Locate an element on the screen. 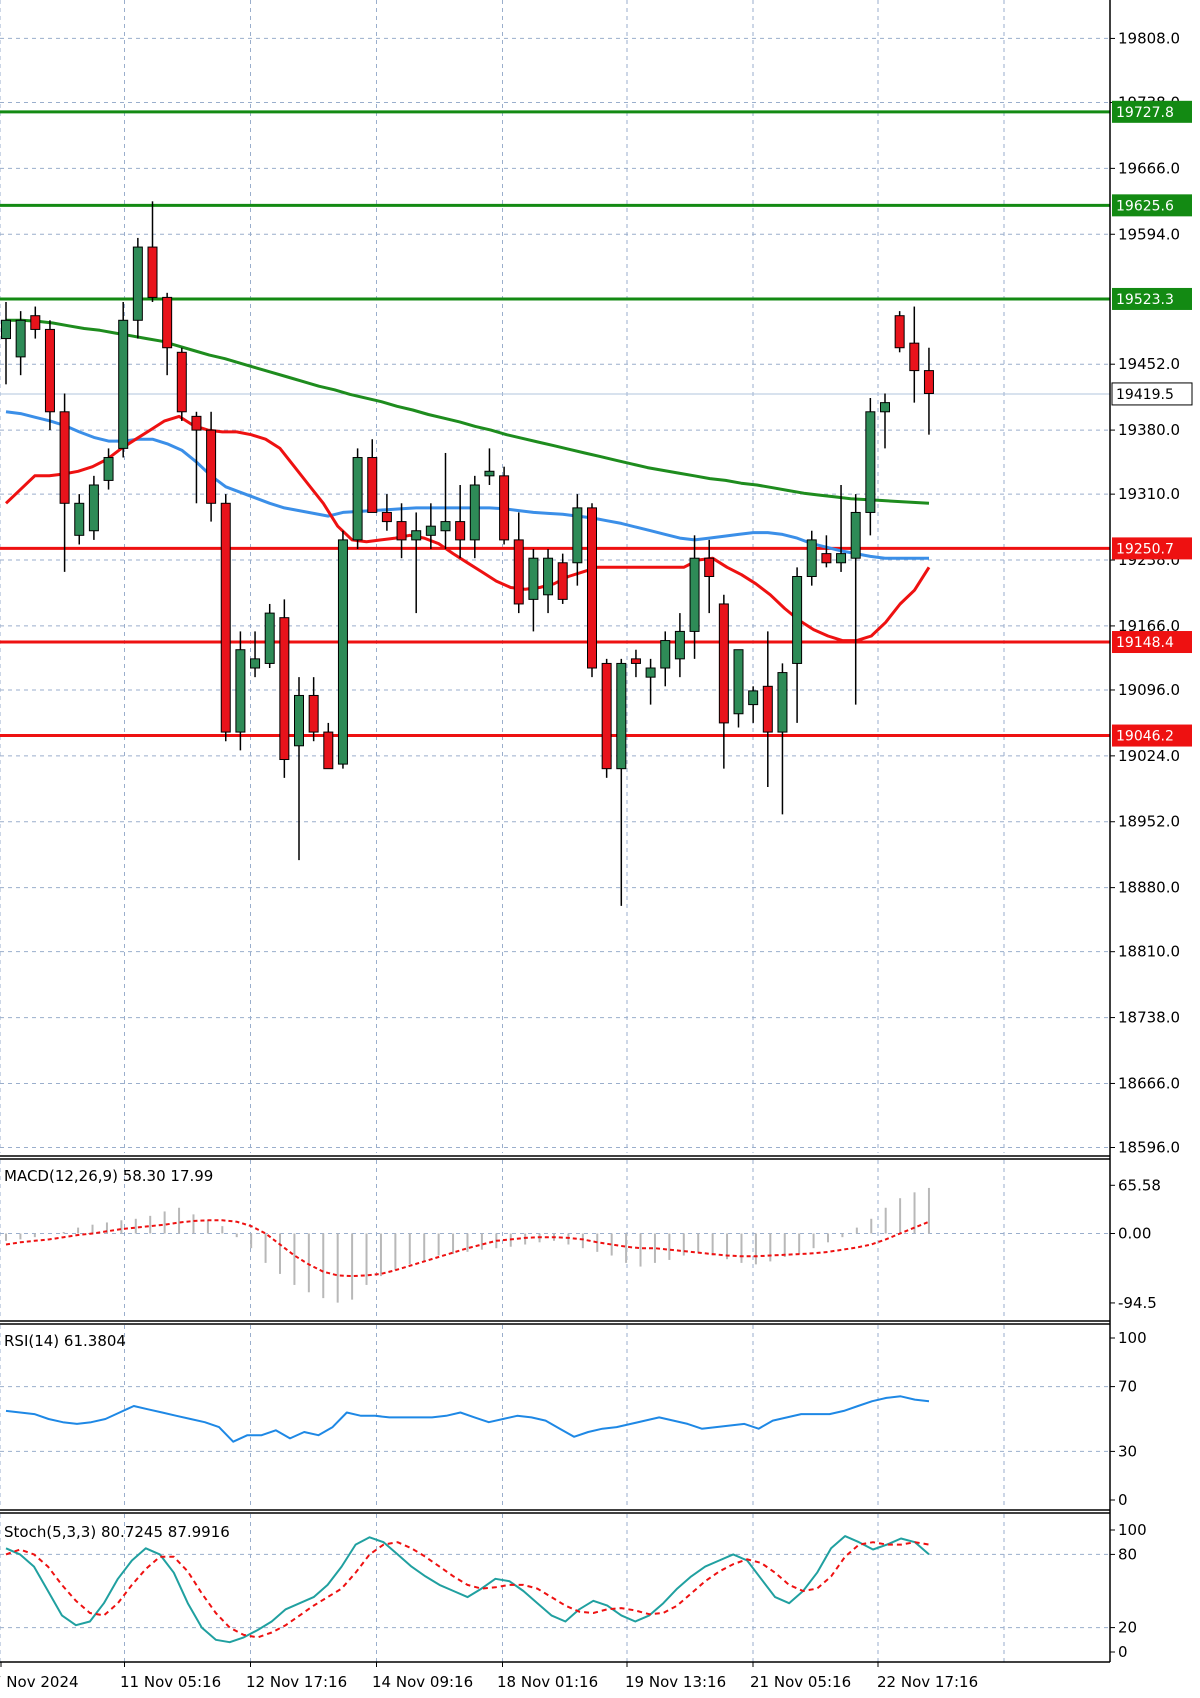 The image size is (1200, 1698). y-tick-label: 65.58 is located at coordinates (1139, 1185).